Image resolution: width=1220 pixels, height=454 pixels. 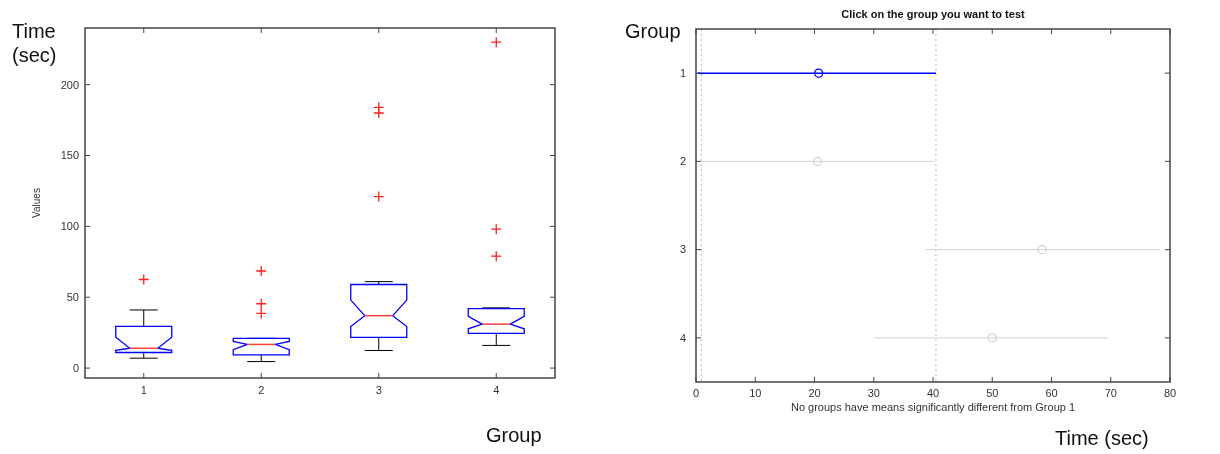 I want to click on chart-title: Click on the group you want to test, so click(x=933, y=14).